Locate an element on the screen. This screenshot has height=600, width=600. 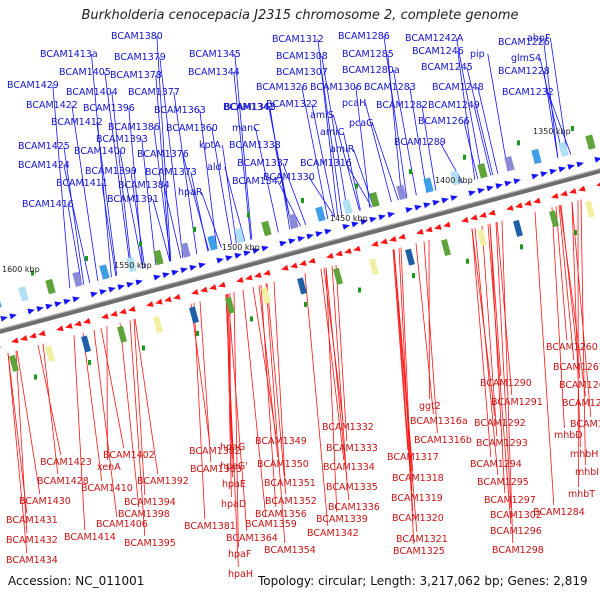
forward-gene-label: BCAM1285 is located at coordinates (368, 54).